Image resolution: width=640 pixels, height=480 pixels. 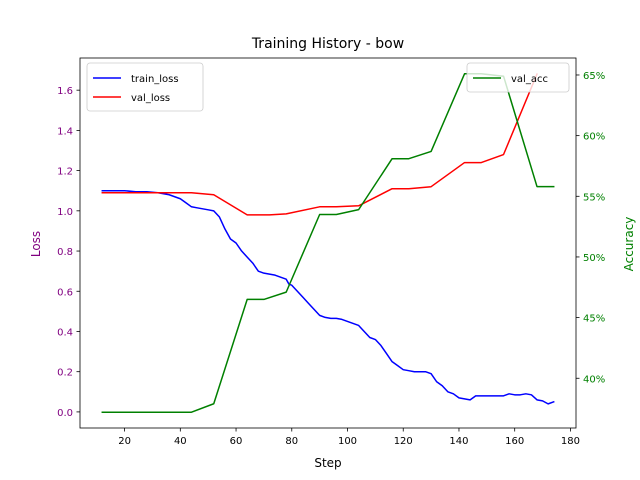 I want to click on y-right-tick-label: 65%, so click(x=594, y=76).